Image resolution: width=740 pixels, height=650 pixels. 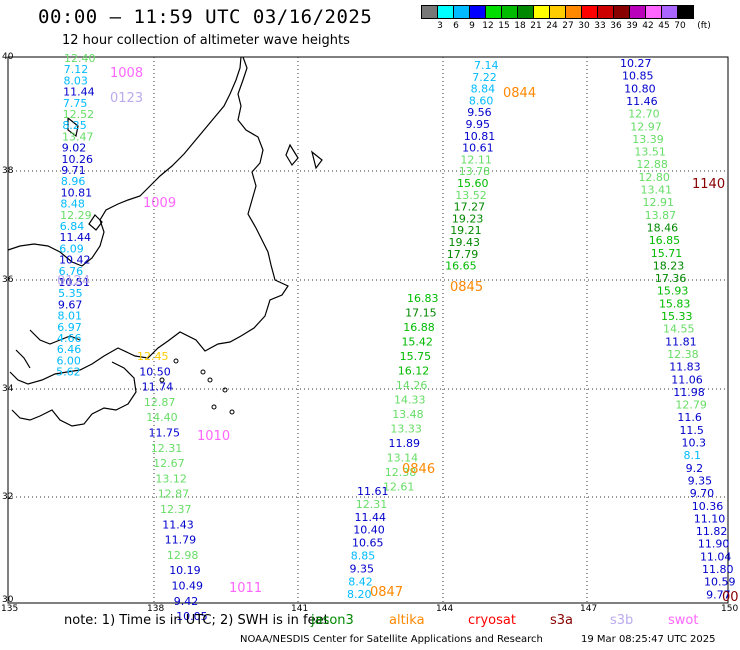 I want to click on wave-height-label: 10.3, so click(x=694, y=443).